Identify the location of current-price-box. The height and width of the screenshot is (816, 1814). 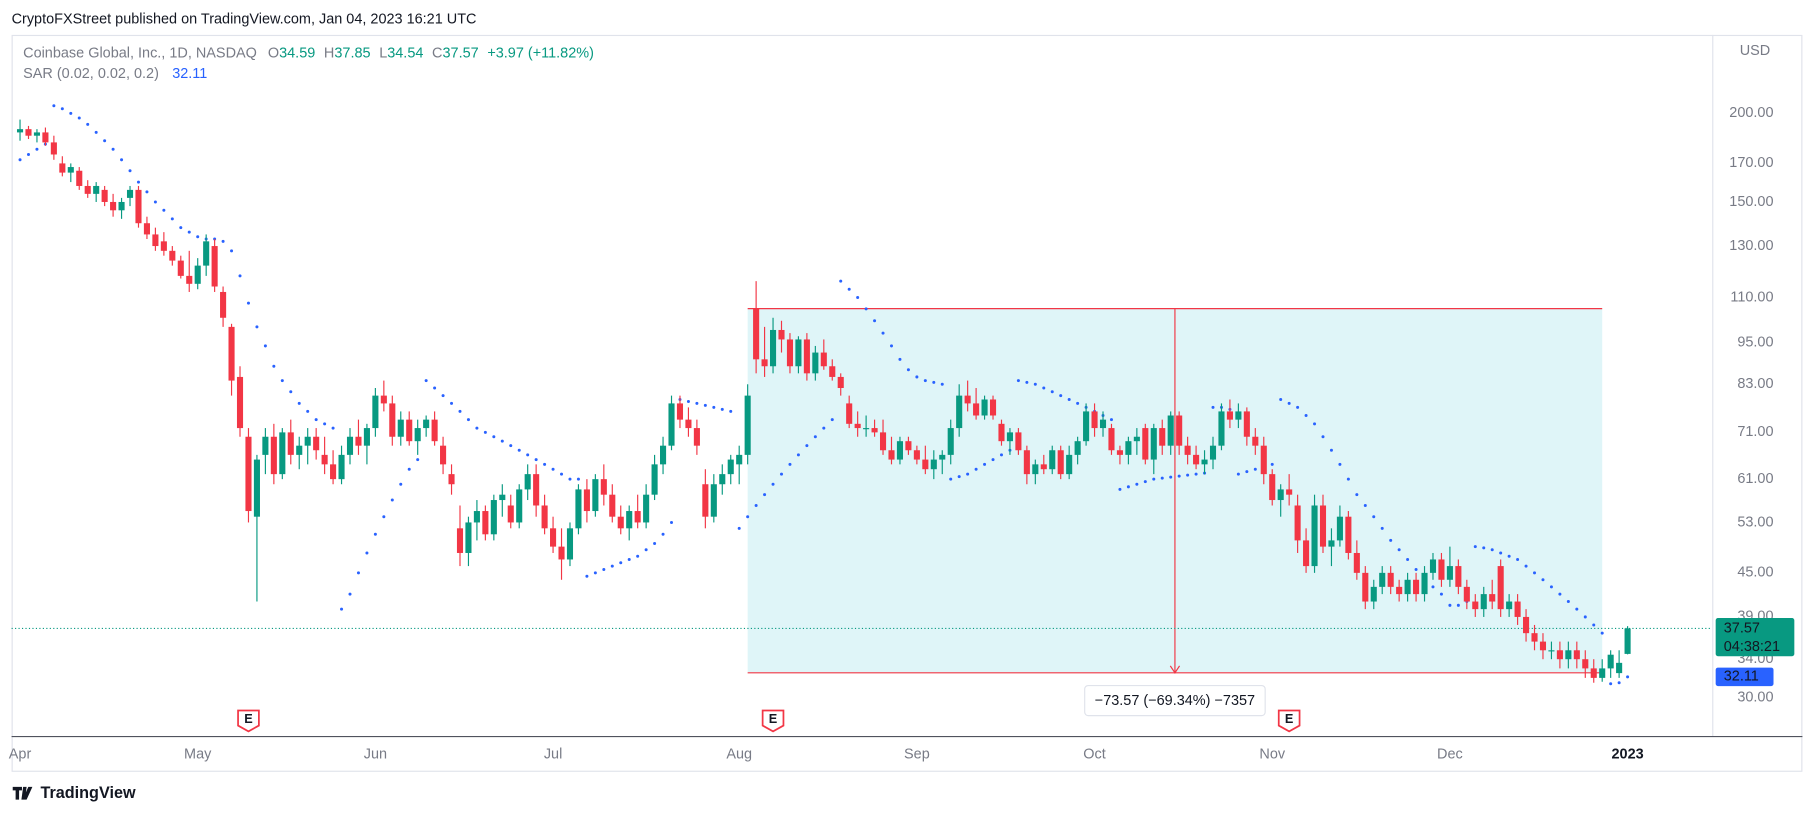
(1755, 637).